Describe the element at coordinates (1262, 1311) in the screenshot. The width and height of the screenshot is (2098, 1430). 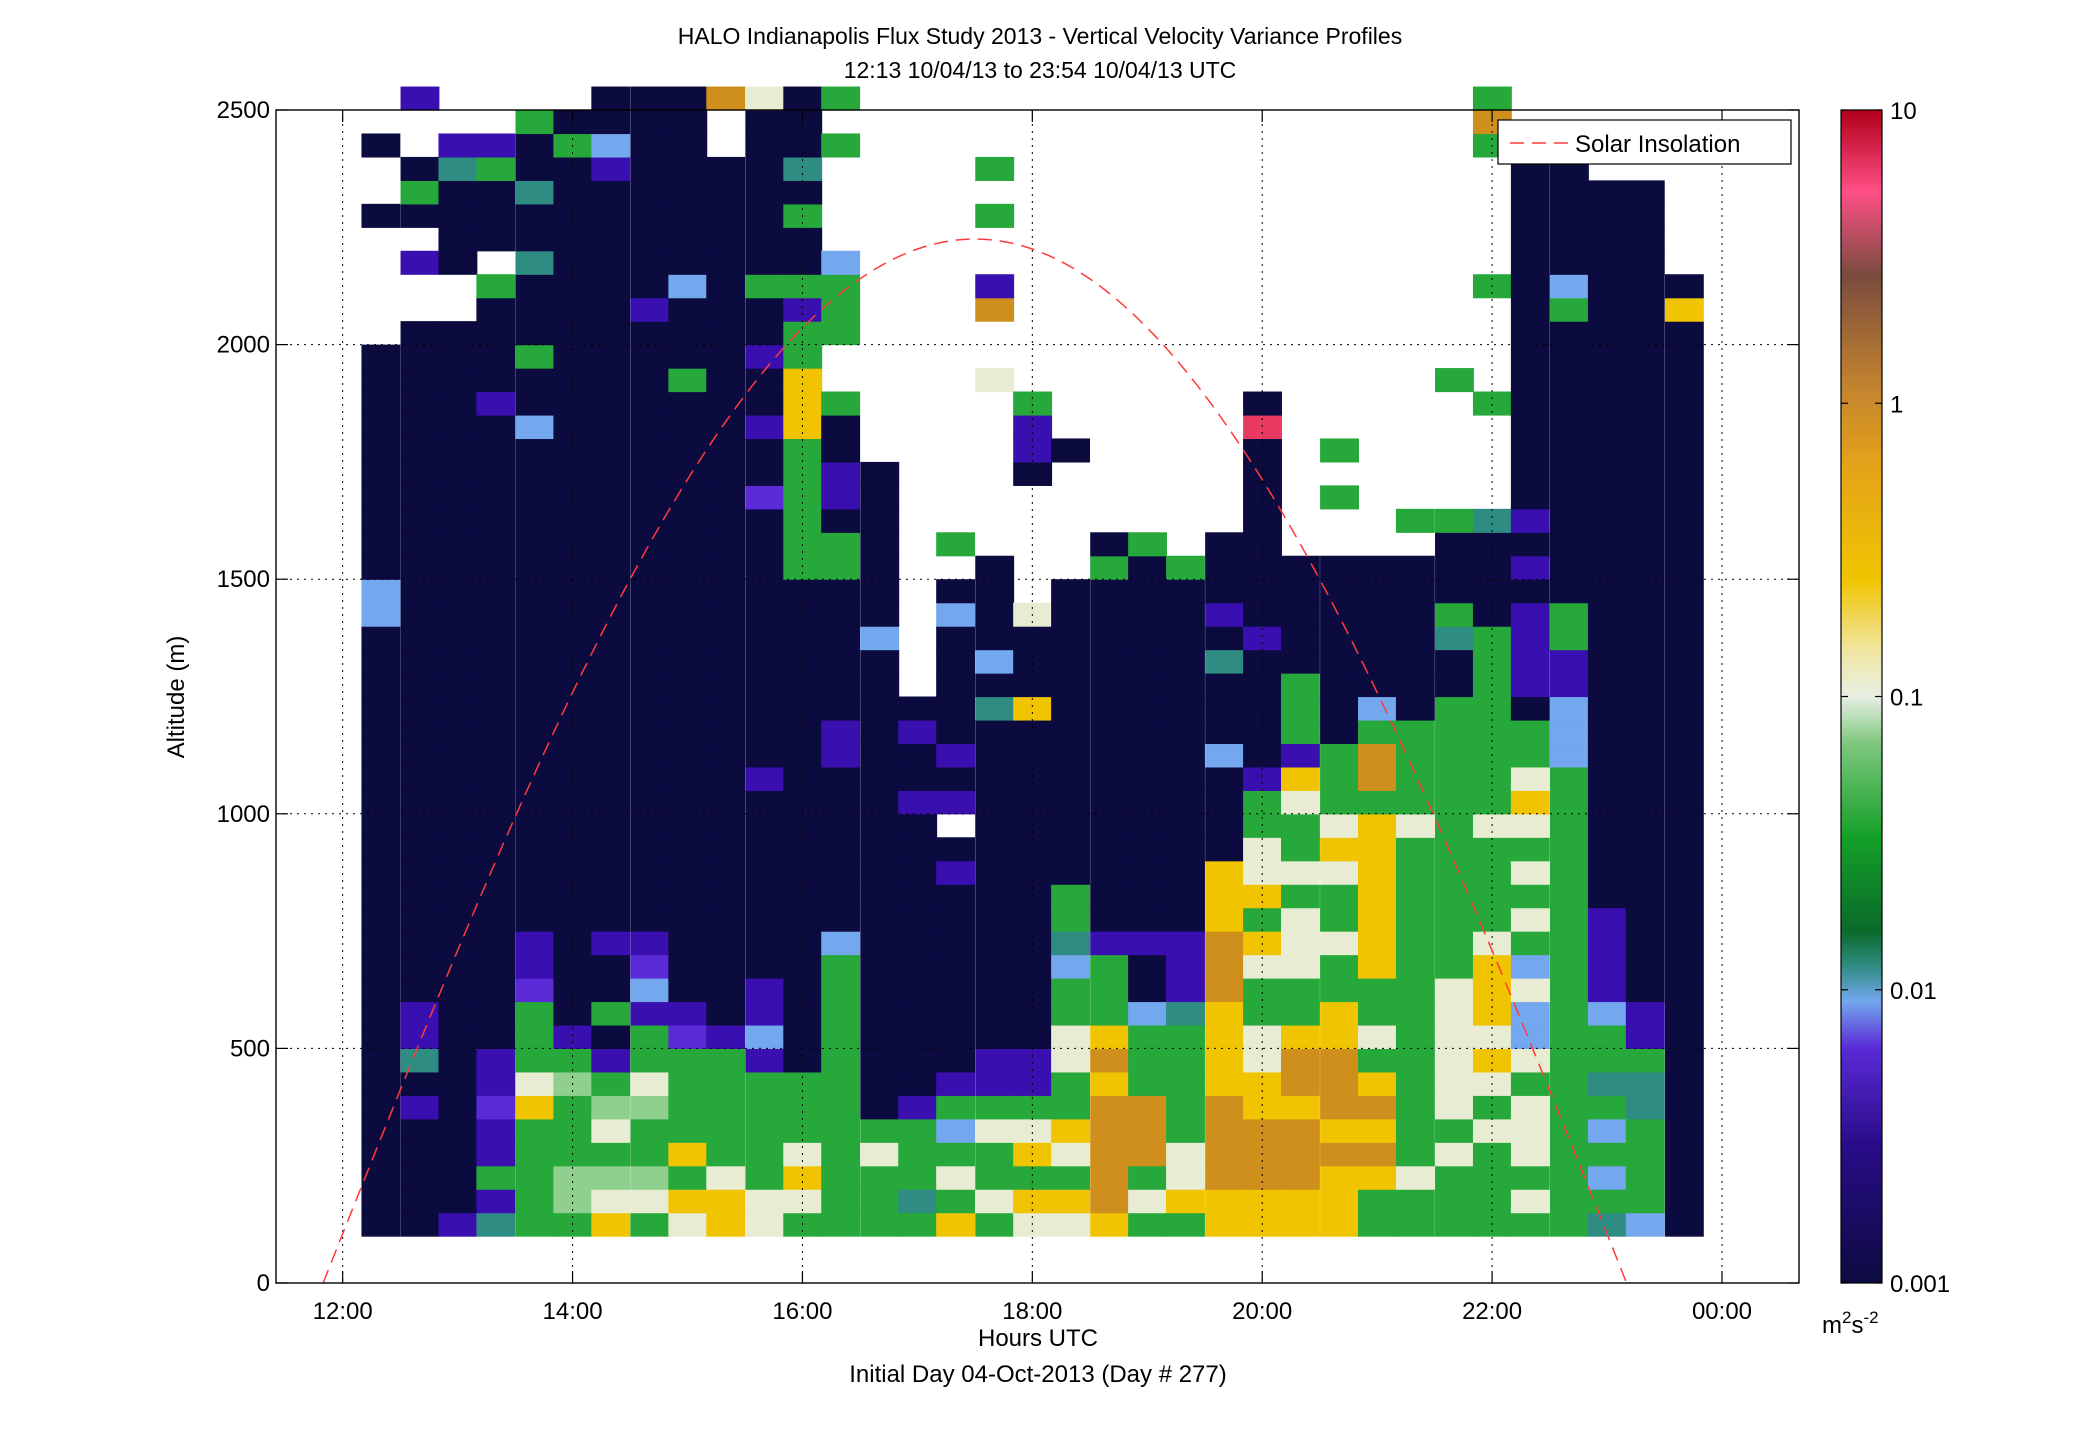
I see `x-tick-label: 20:00` at that location.